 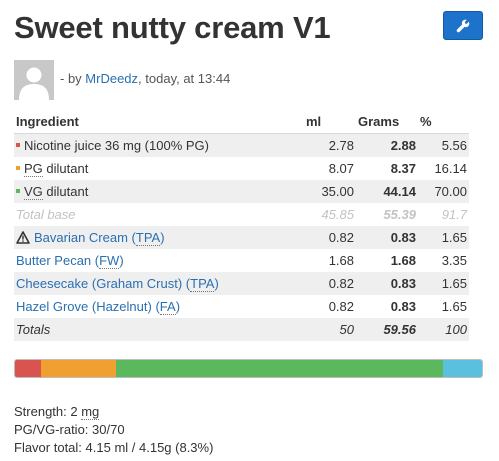 I want to click on grams-cell: 44.14, so click(x=387, y=191).